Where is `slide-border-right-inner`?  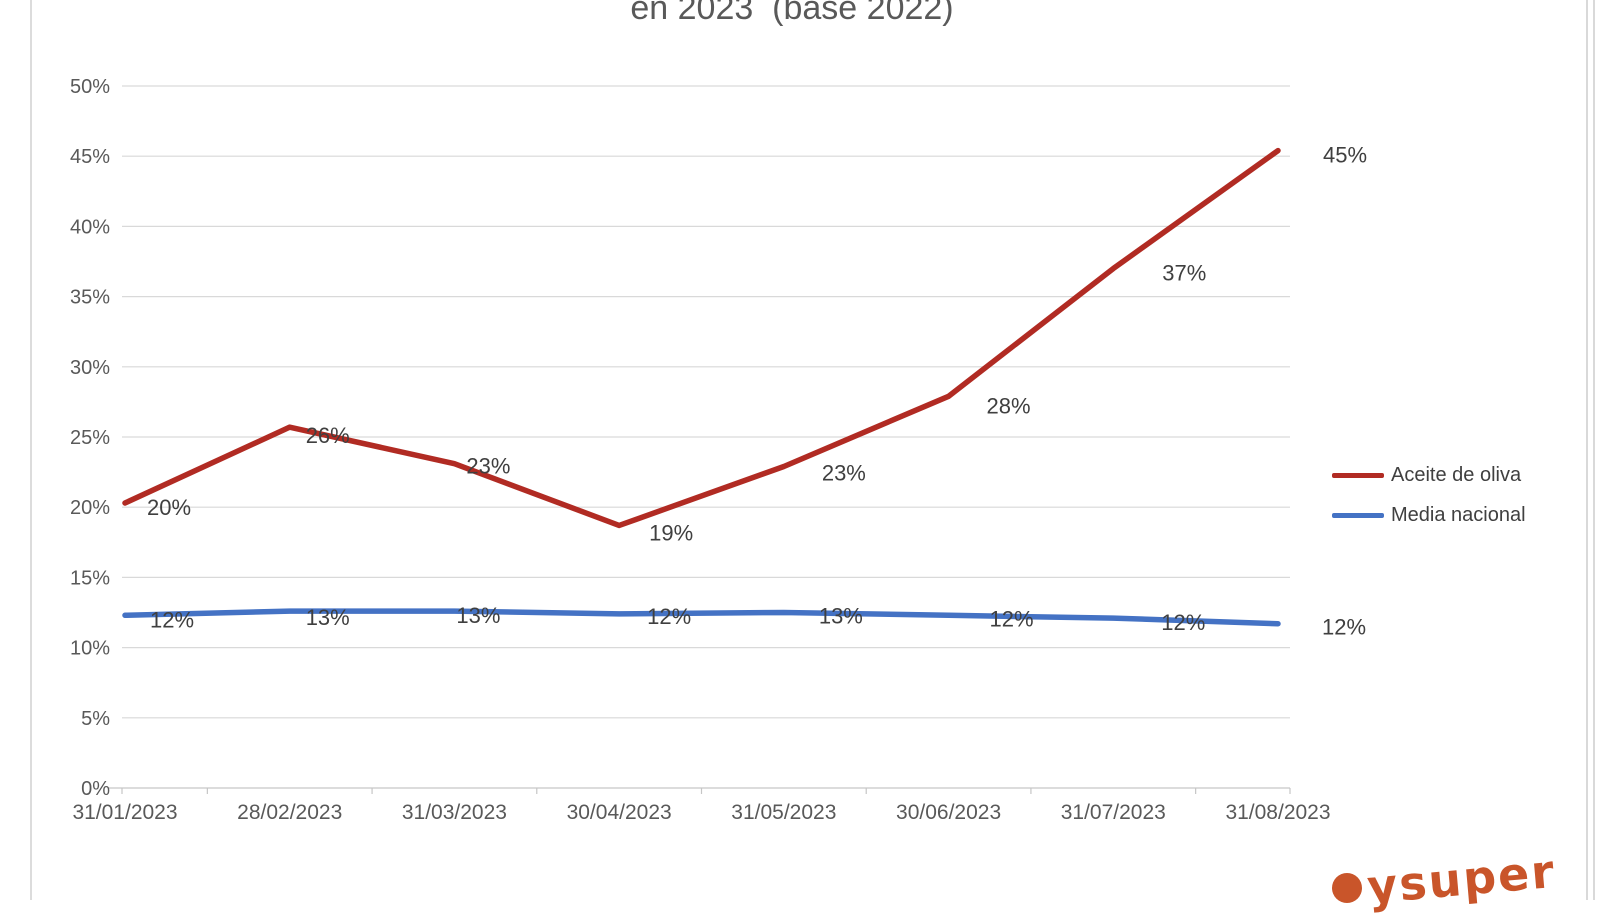
slide-border-right-inner is located at coordinates (1587, 450).